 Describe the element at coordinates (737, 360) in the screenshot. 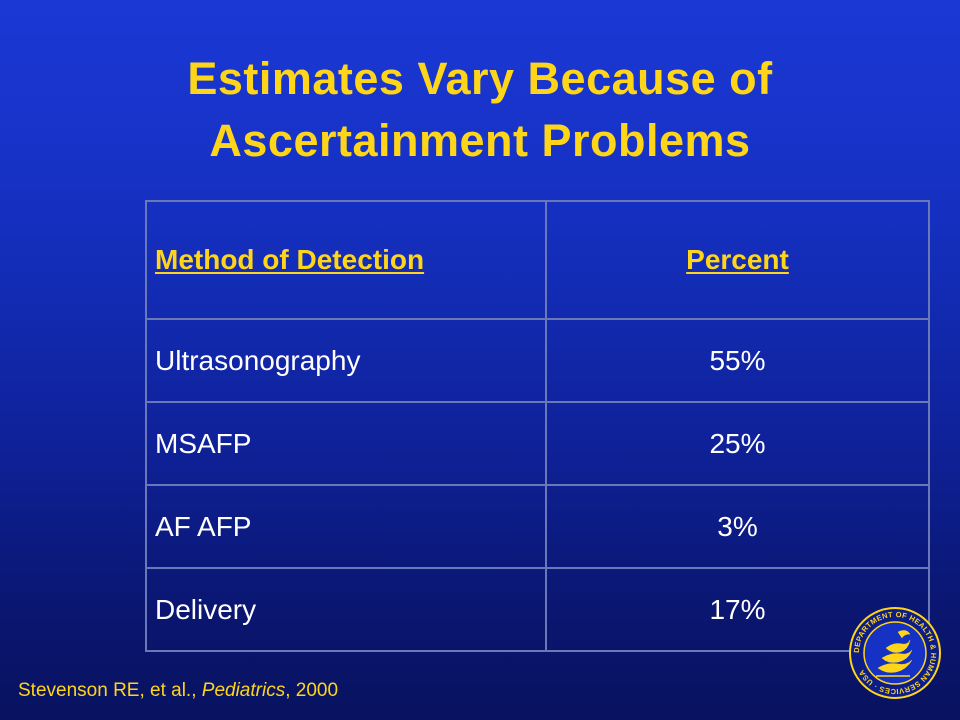

I see `cell-percent: 55%` at that location.